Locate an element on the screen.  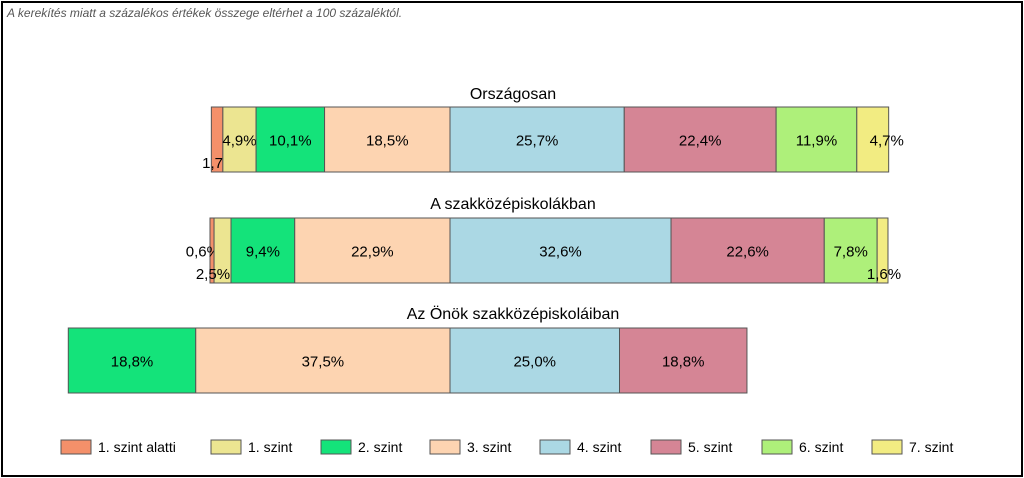
data-label-3-6: 18,8% is located at coordinates (683, 362).